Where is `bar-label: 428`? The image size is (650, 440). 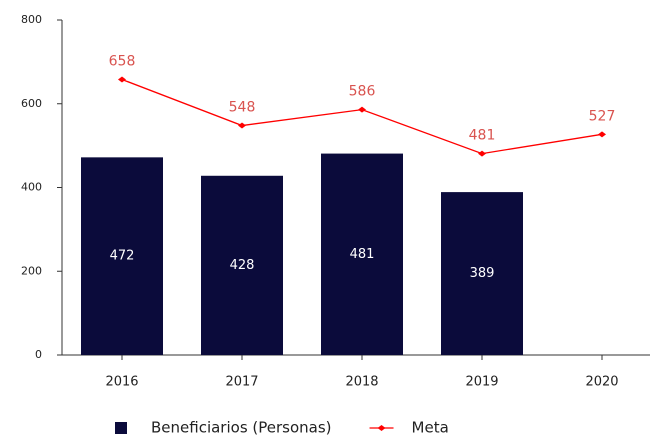 bar-label: 428 is located at coordinates (242, 265).